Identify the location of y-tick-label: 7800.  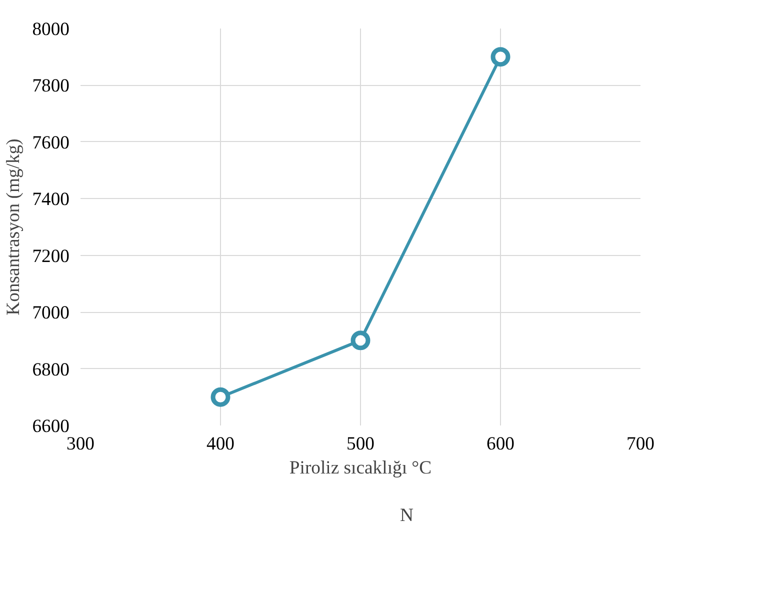
(51, 86).